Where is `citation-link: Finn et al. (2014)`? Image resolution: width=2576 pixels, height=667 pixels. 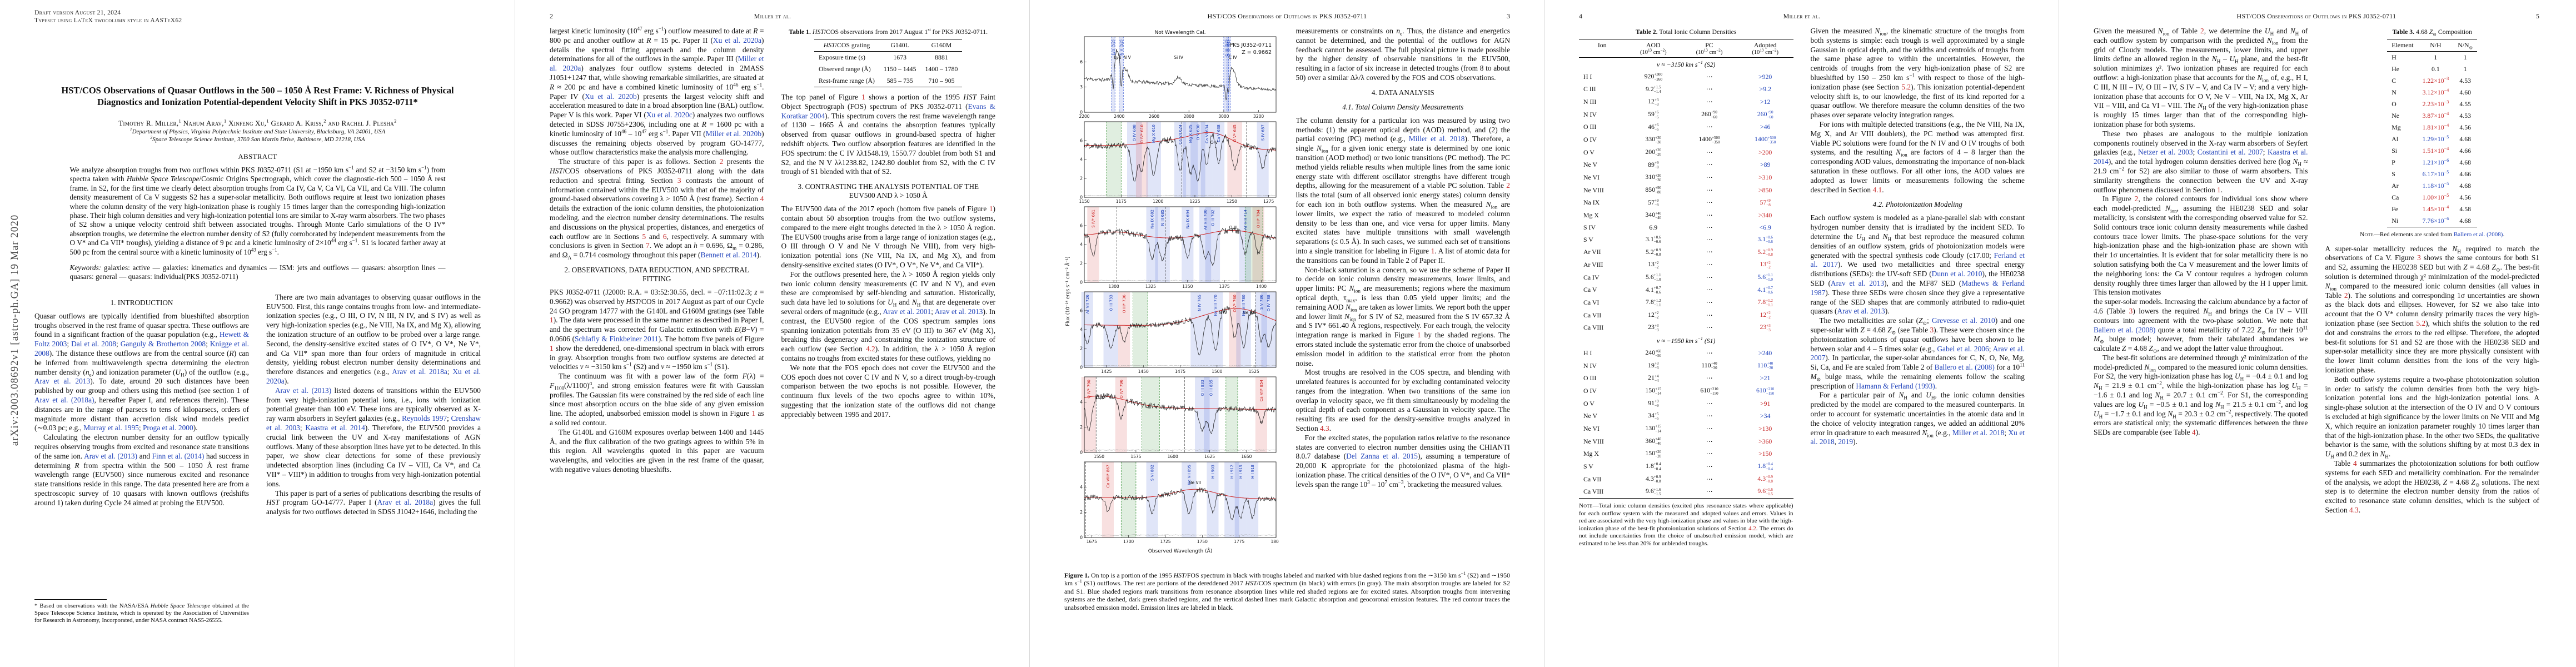 citation-link: Finn et al. (2014) is located at coordinates (178, 455).